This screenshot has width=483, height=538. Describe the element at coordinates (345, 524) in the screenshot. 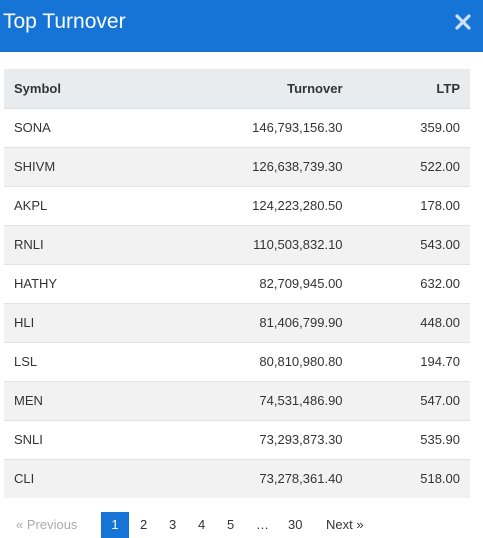

I see `pagination-next: Next »` at that location.